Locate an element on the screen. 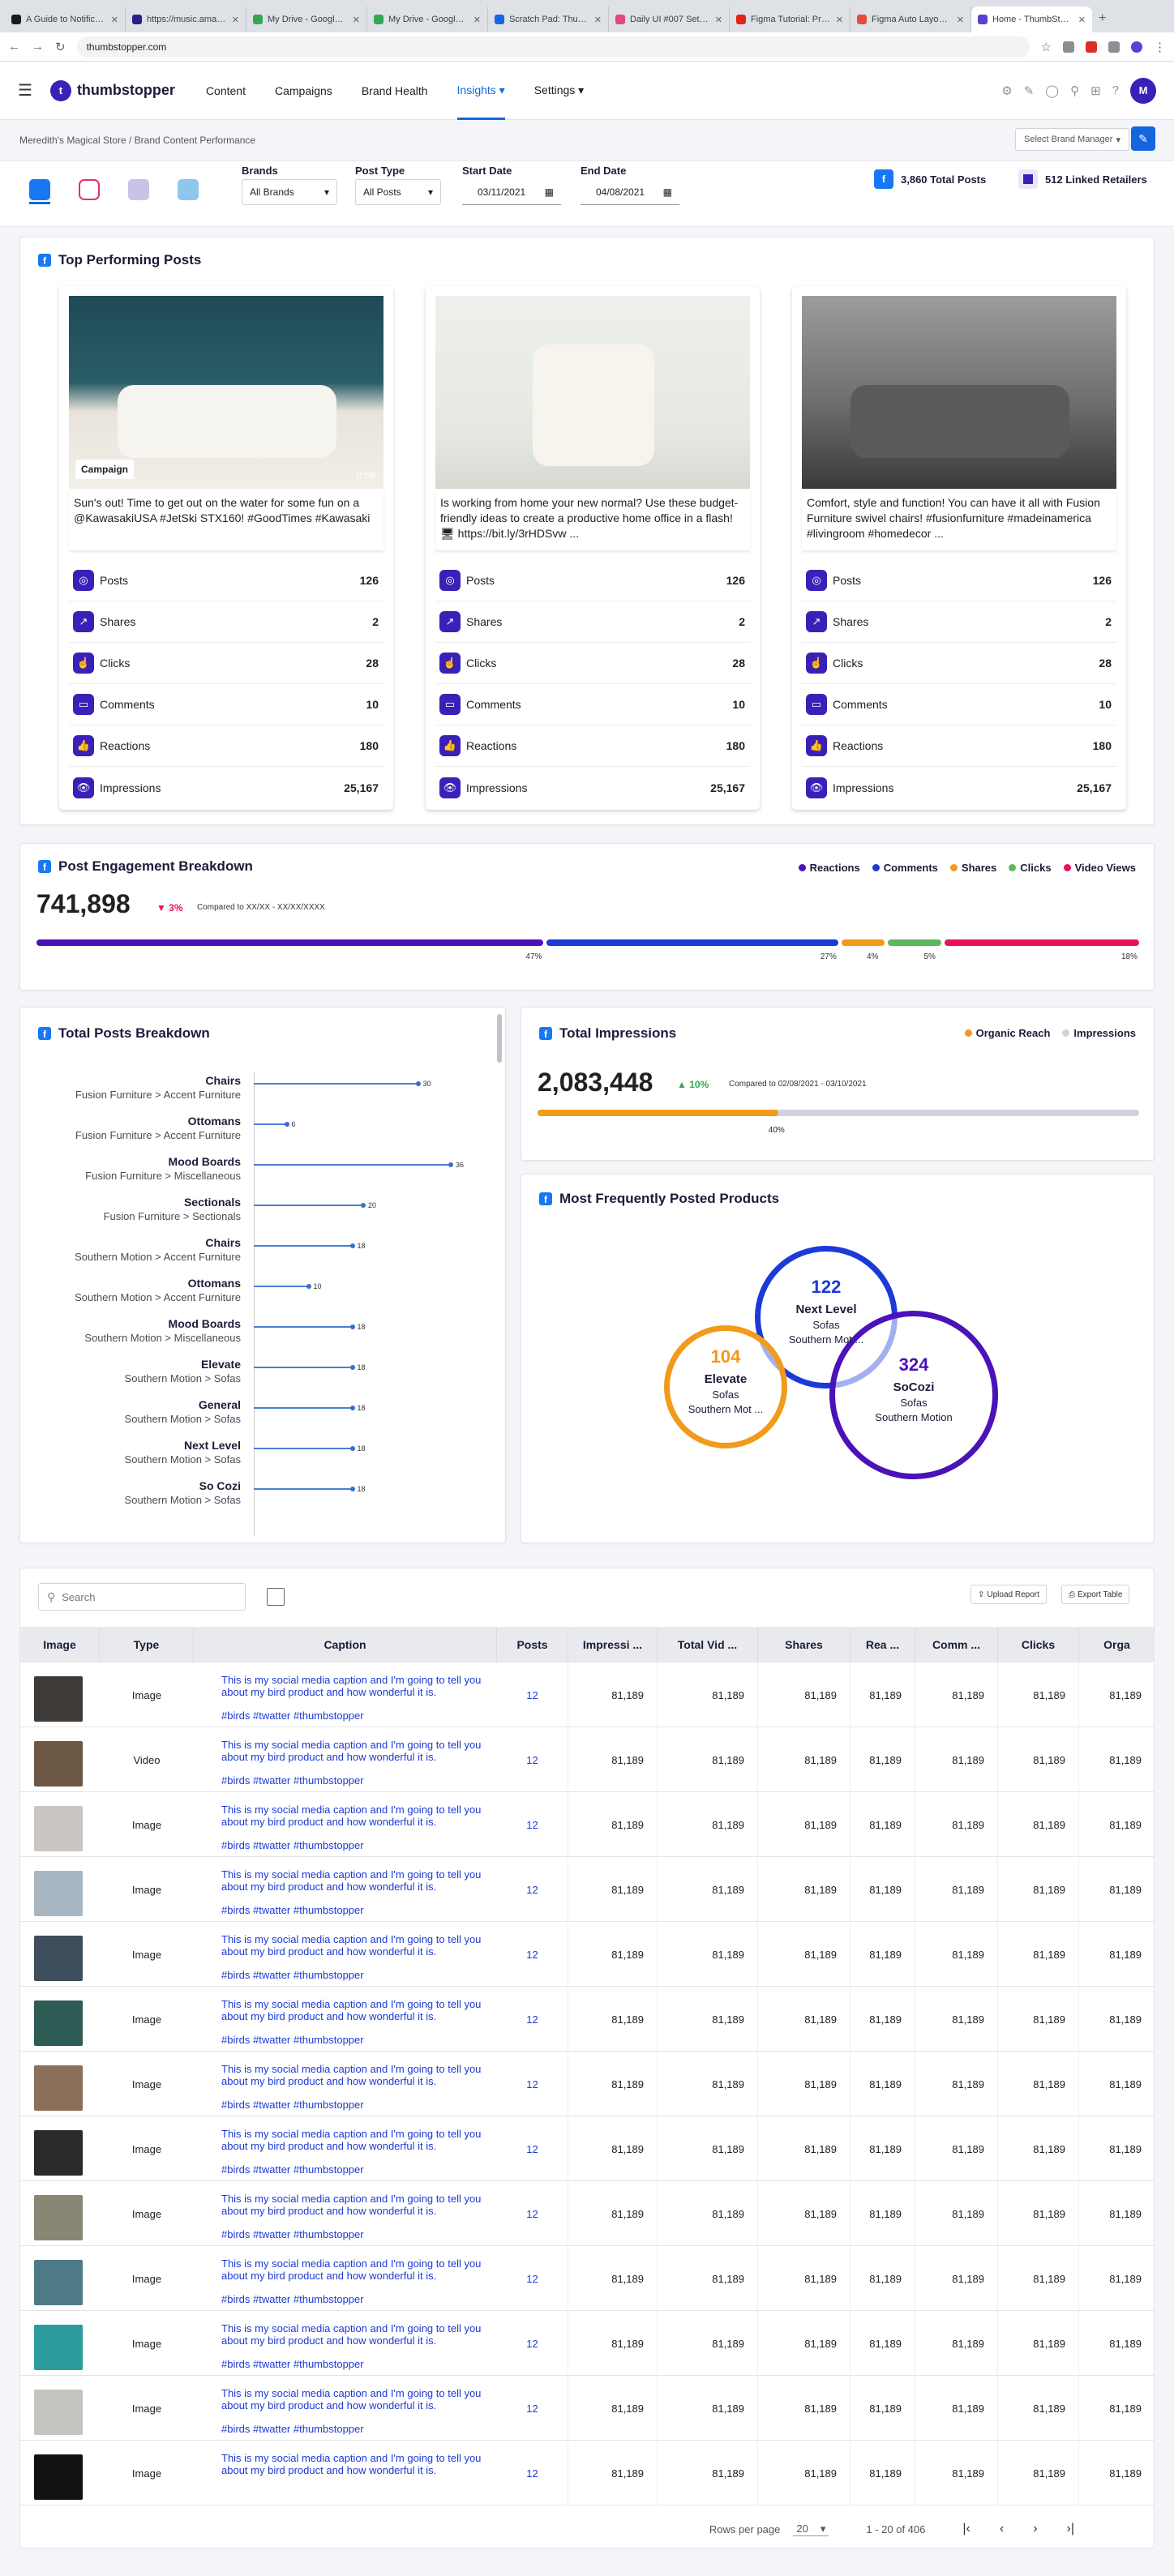 This screenshot has width=1174, height=2576. first-page-icon: |‹ is located at coordinates (966, 2528).